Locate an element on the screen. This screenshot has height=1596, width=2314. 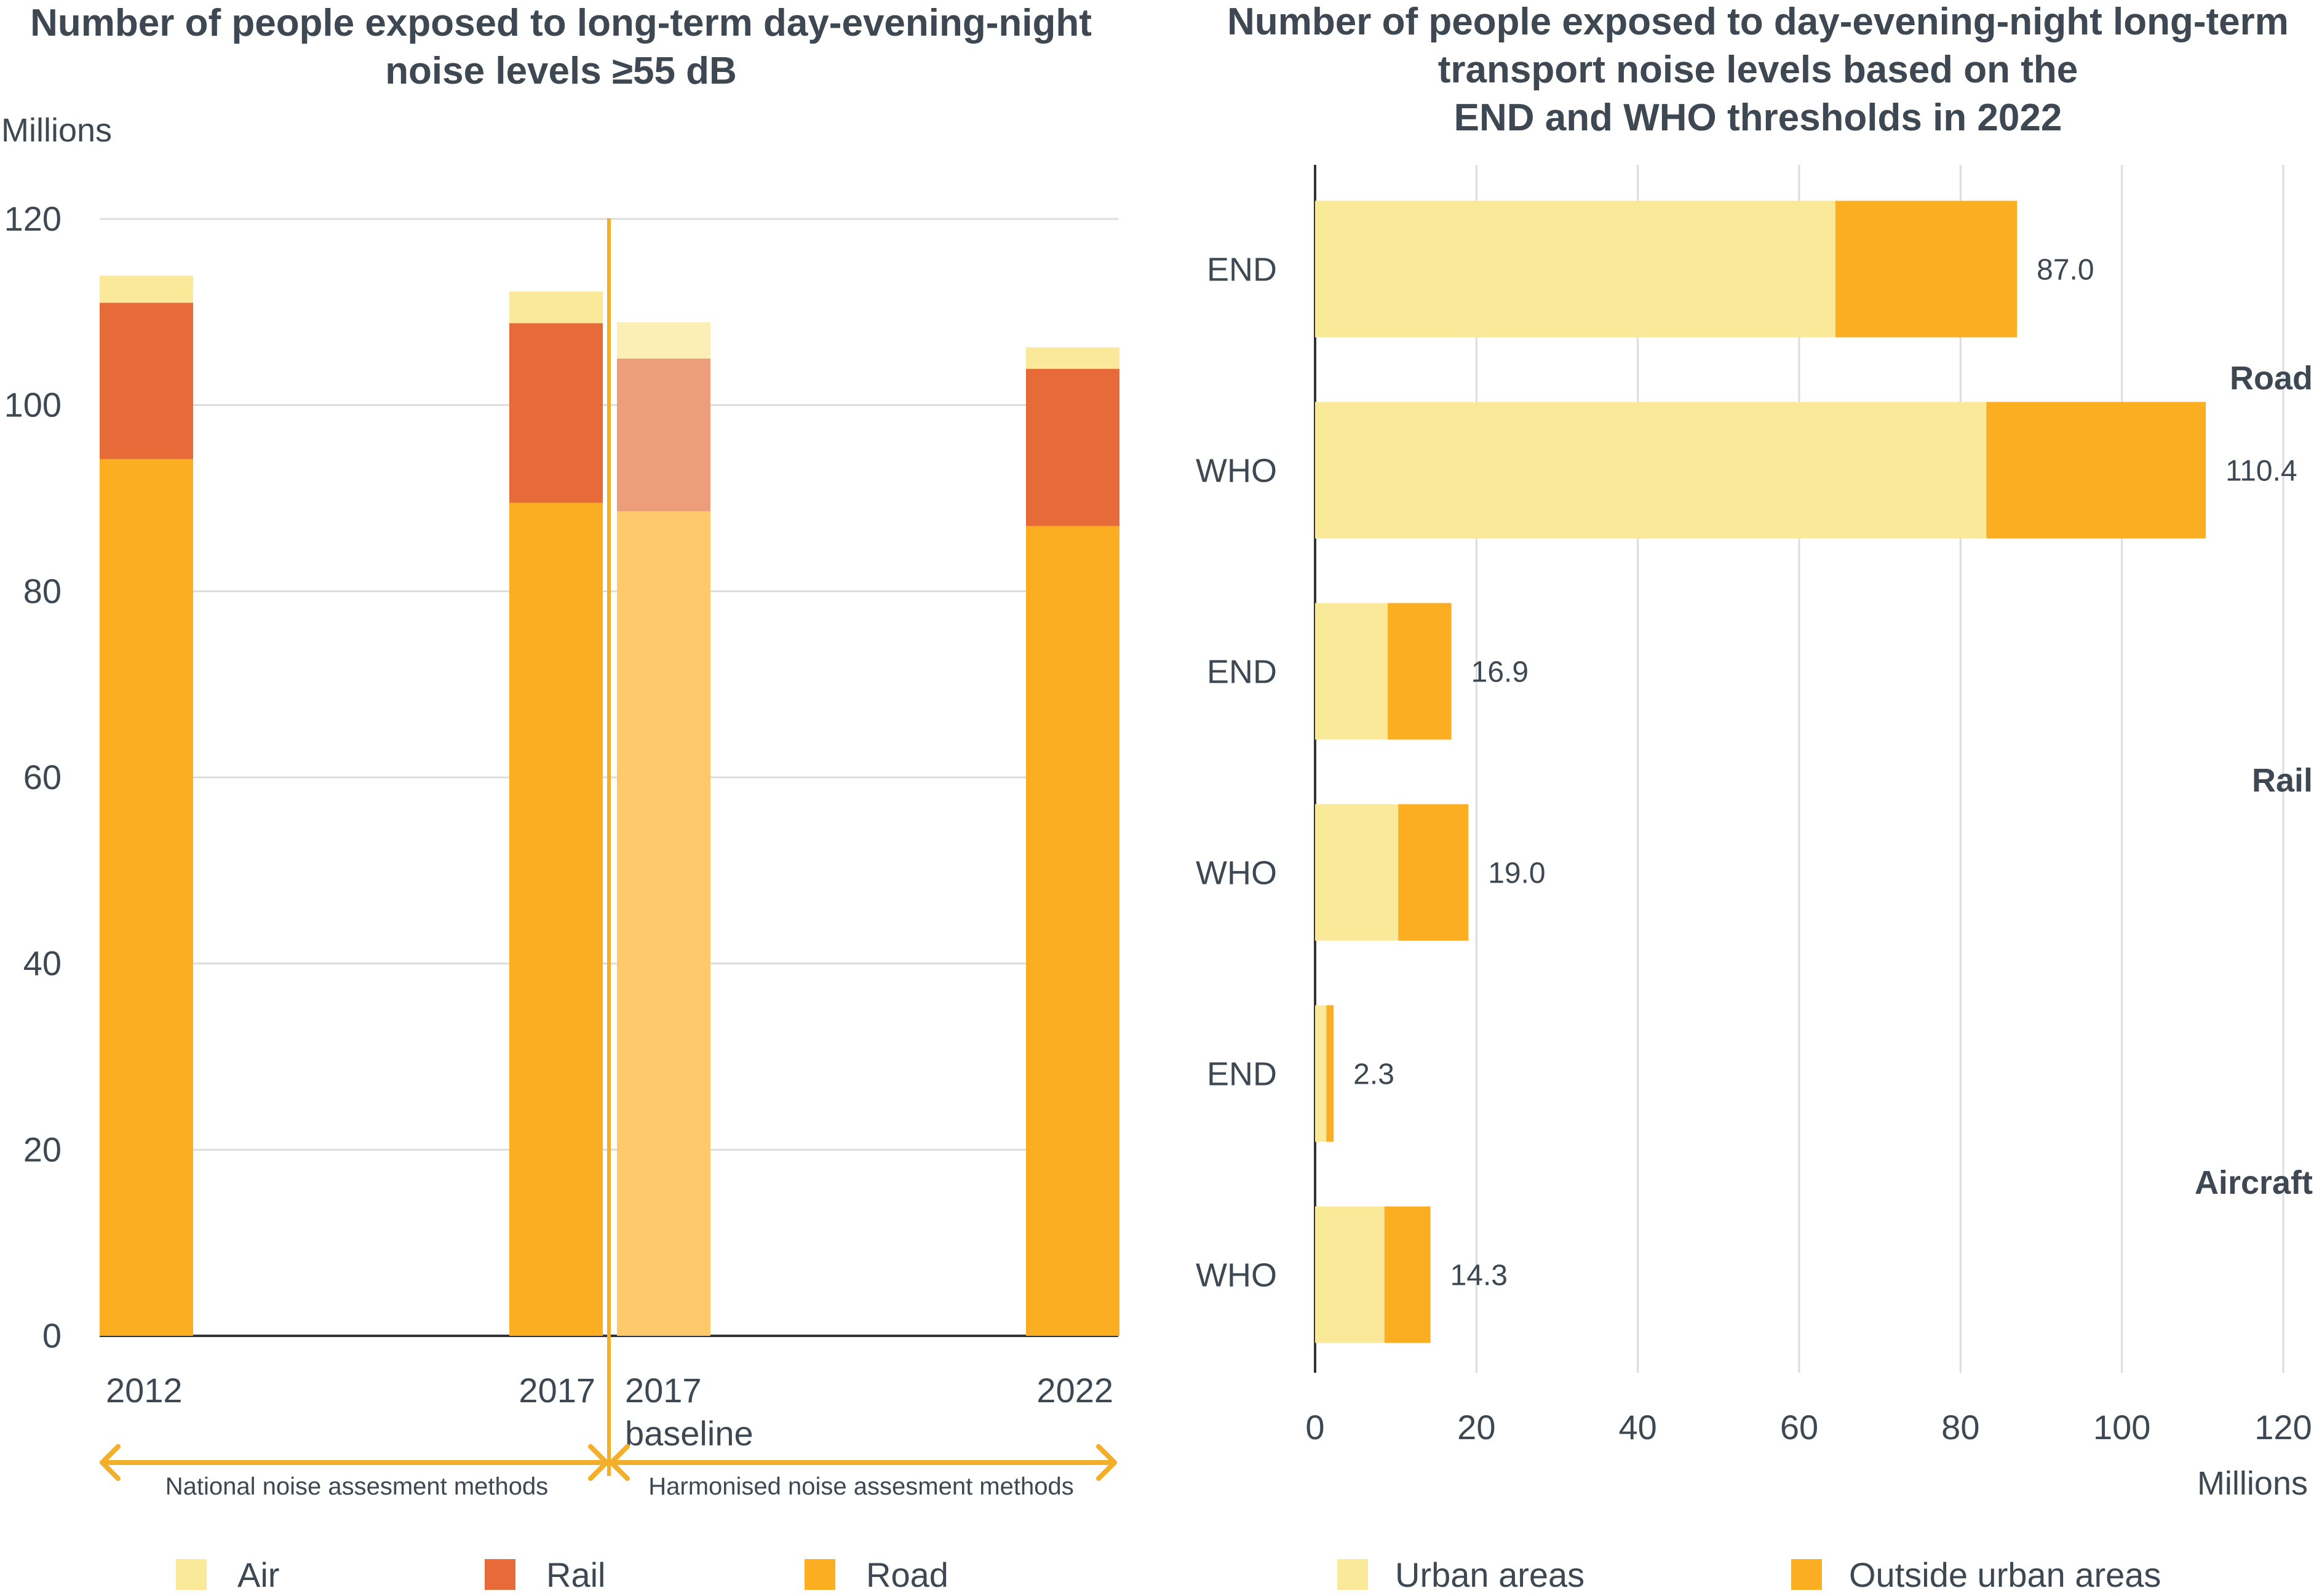
left-x-label-2022: 2022 is located at coordinates (1074, 1390).